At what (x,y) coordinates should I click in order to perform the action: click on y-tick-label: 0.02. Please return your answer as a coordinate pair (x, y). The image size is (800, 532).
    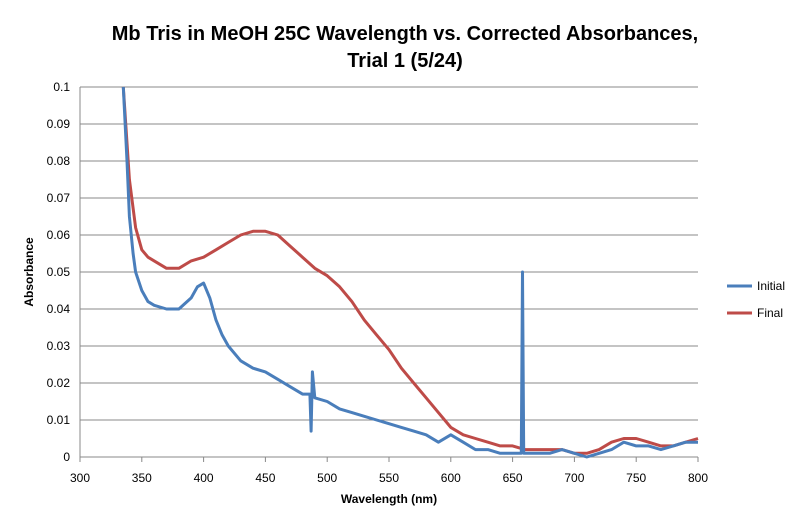
    Looking at the image, I should click on (59, 383).